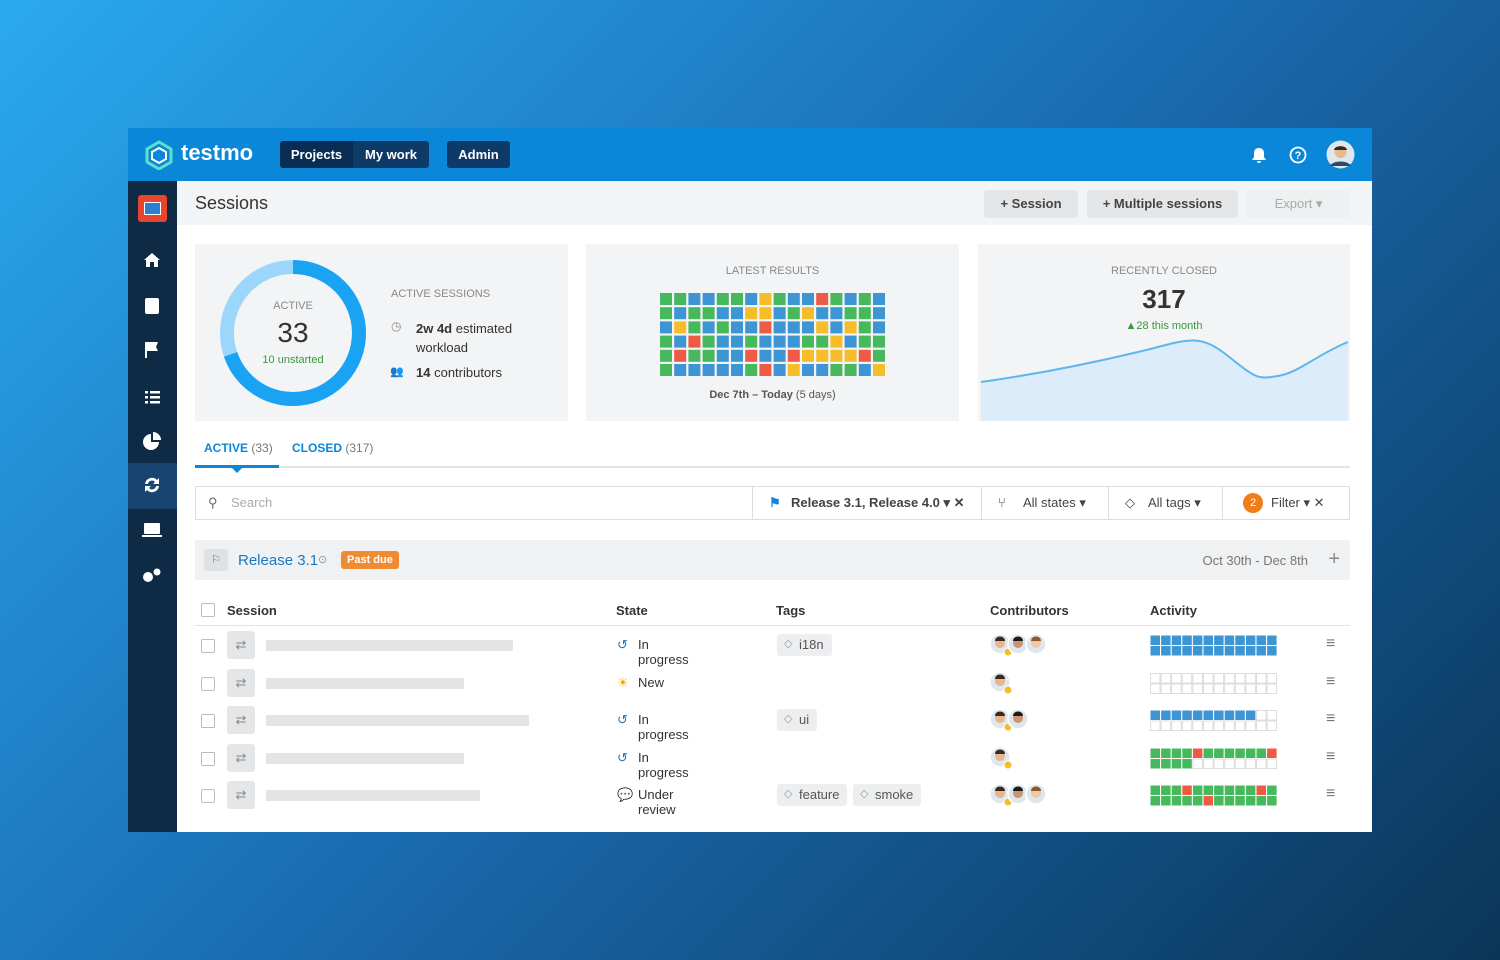 This screenshot has height=960, width=1500. Describe the element at coordinates (1340, 154) in the screenshot. I see `user-avatar` at that location.